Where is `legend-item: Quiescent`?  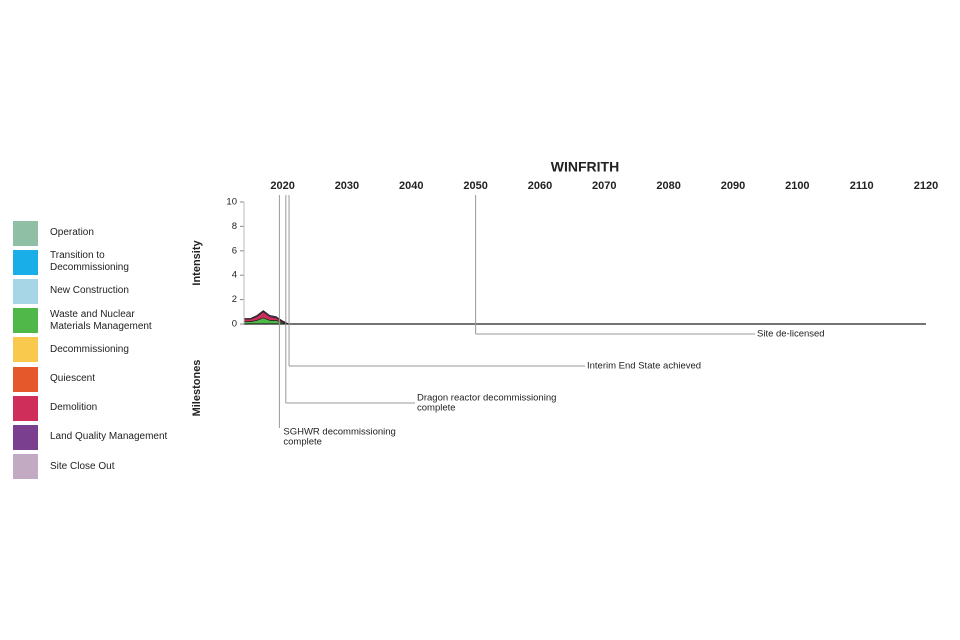
legend-item: Quiescent is located at coordinates (94, 379).